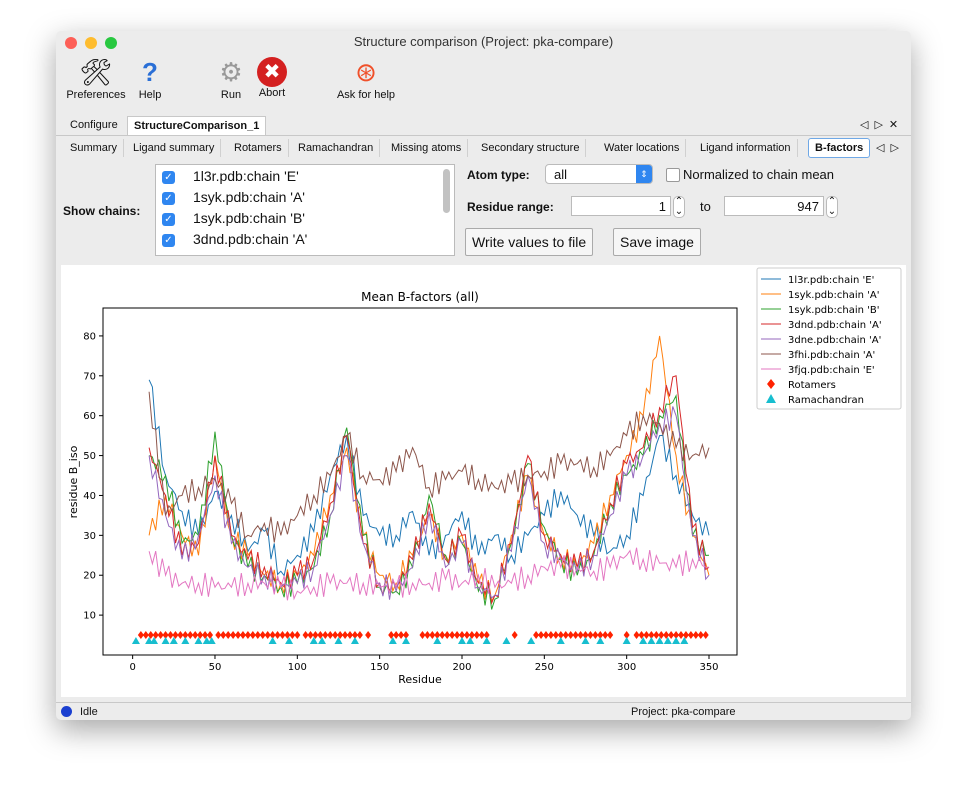 This screenshot has height=801, width=967. I want to click on legend-label: 3dnd.pdb:chain 'A', so click(835, 325).